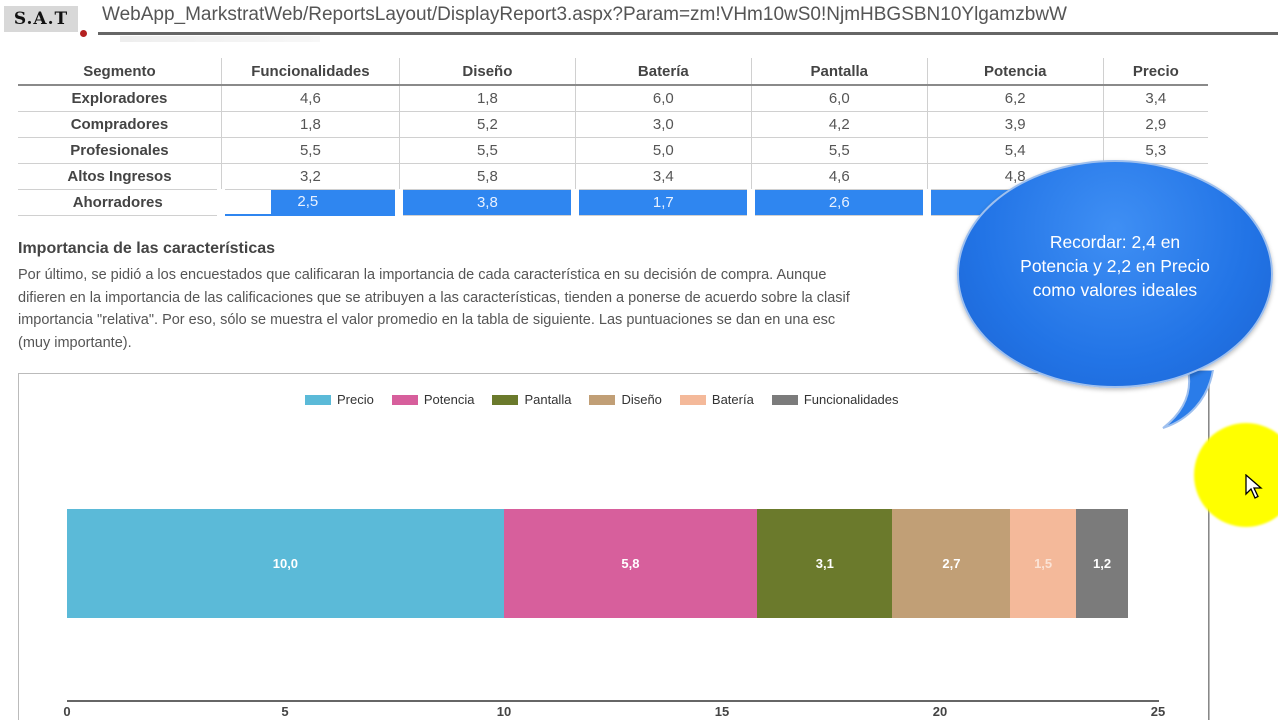 The width and height of the screenshot is (1278, 720). What do you see at coordinates (41, 19) in the screenshot?
I see `sat-logo: S.A.T` at bounding box center [41, 19].